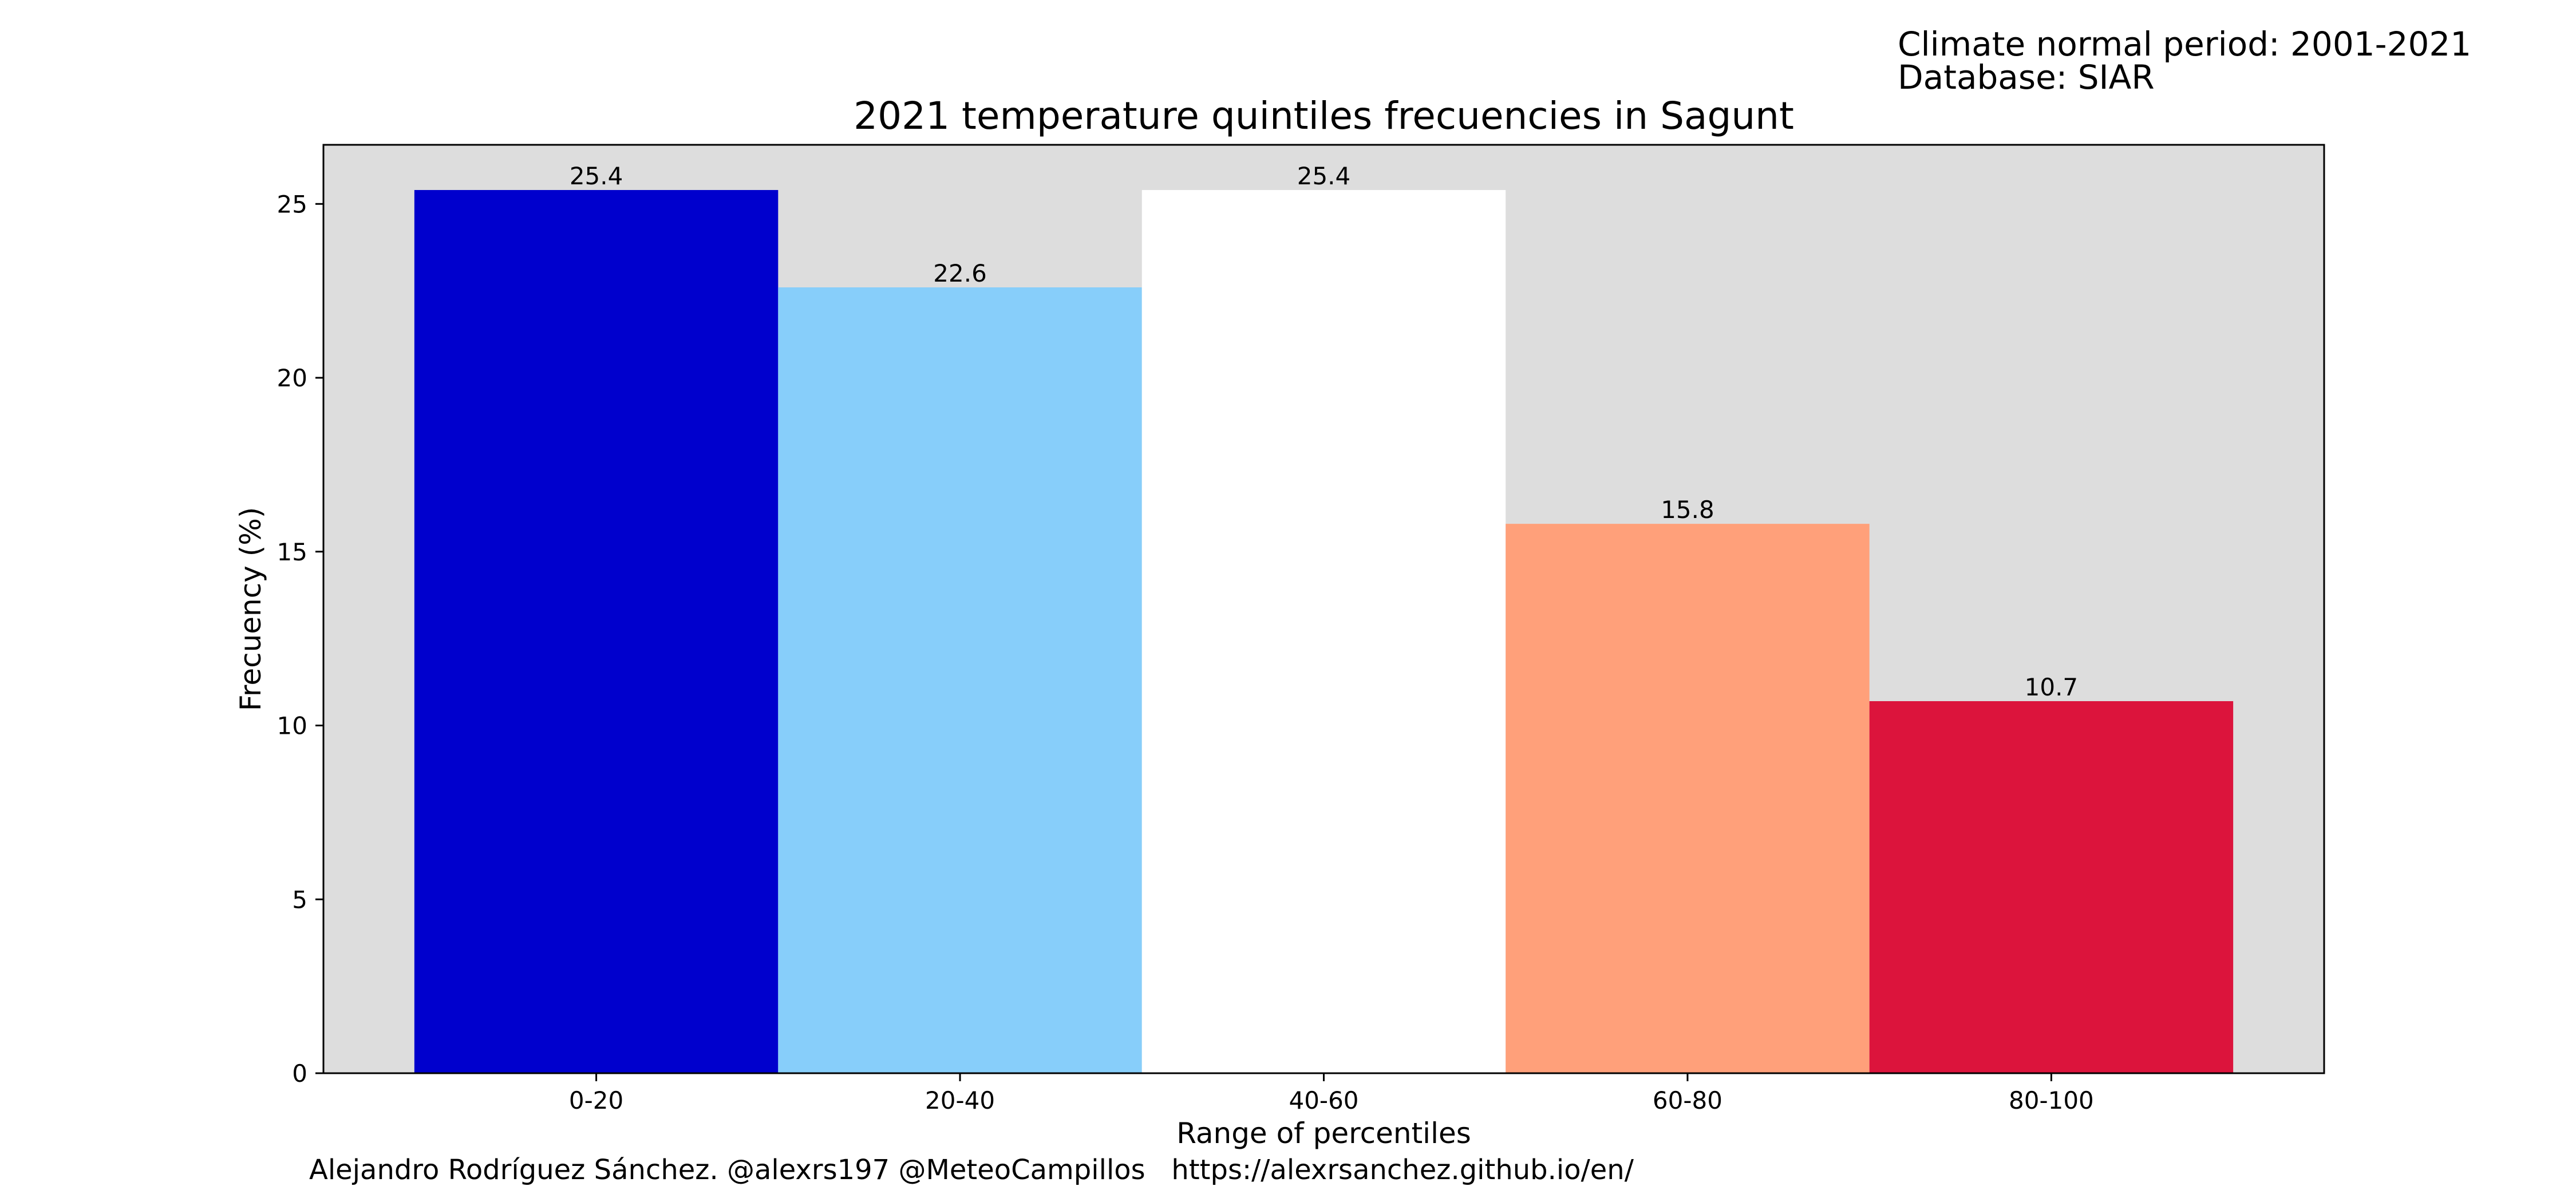 This screenshot has height=1202, width=2576. What do you see at coordinates (292, 378) in the screenshot?
I see `y-tick-label-20: 20` at bounding box center [292, 378].